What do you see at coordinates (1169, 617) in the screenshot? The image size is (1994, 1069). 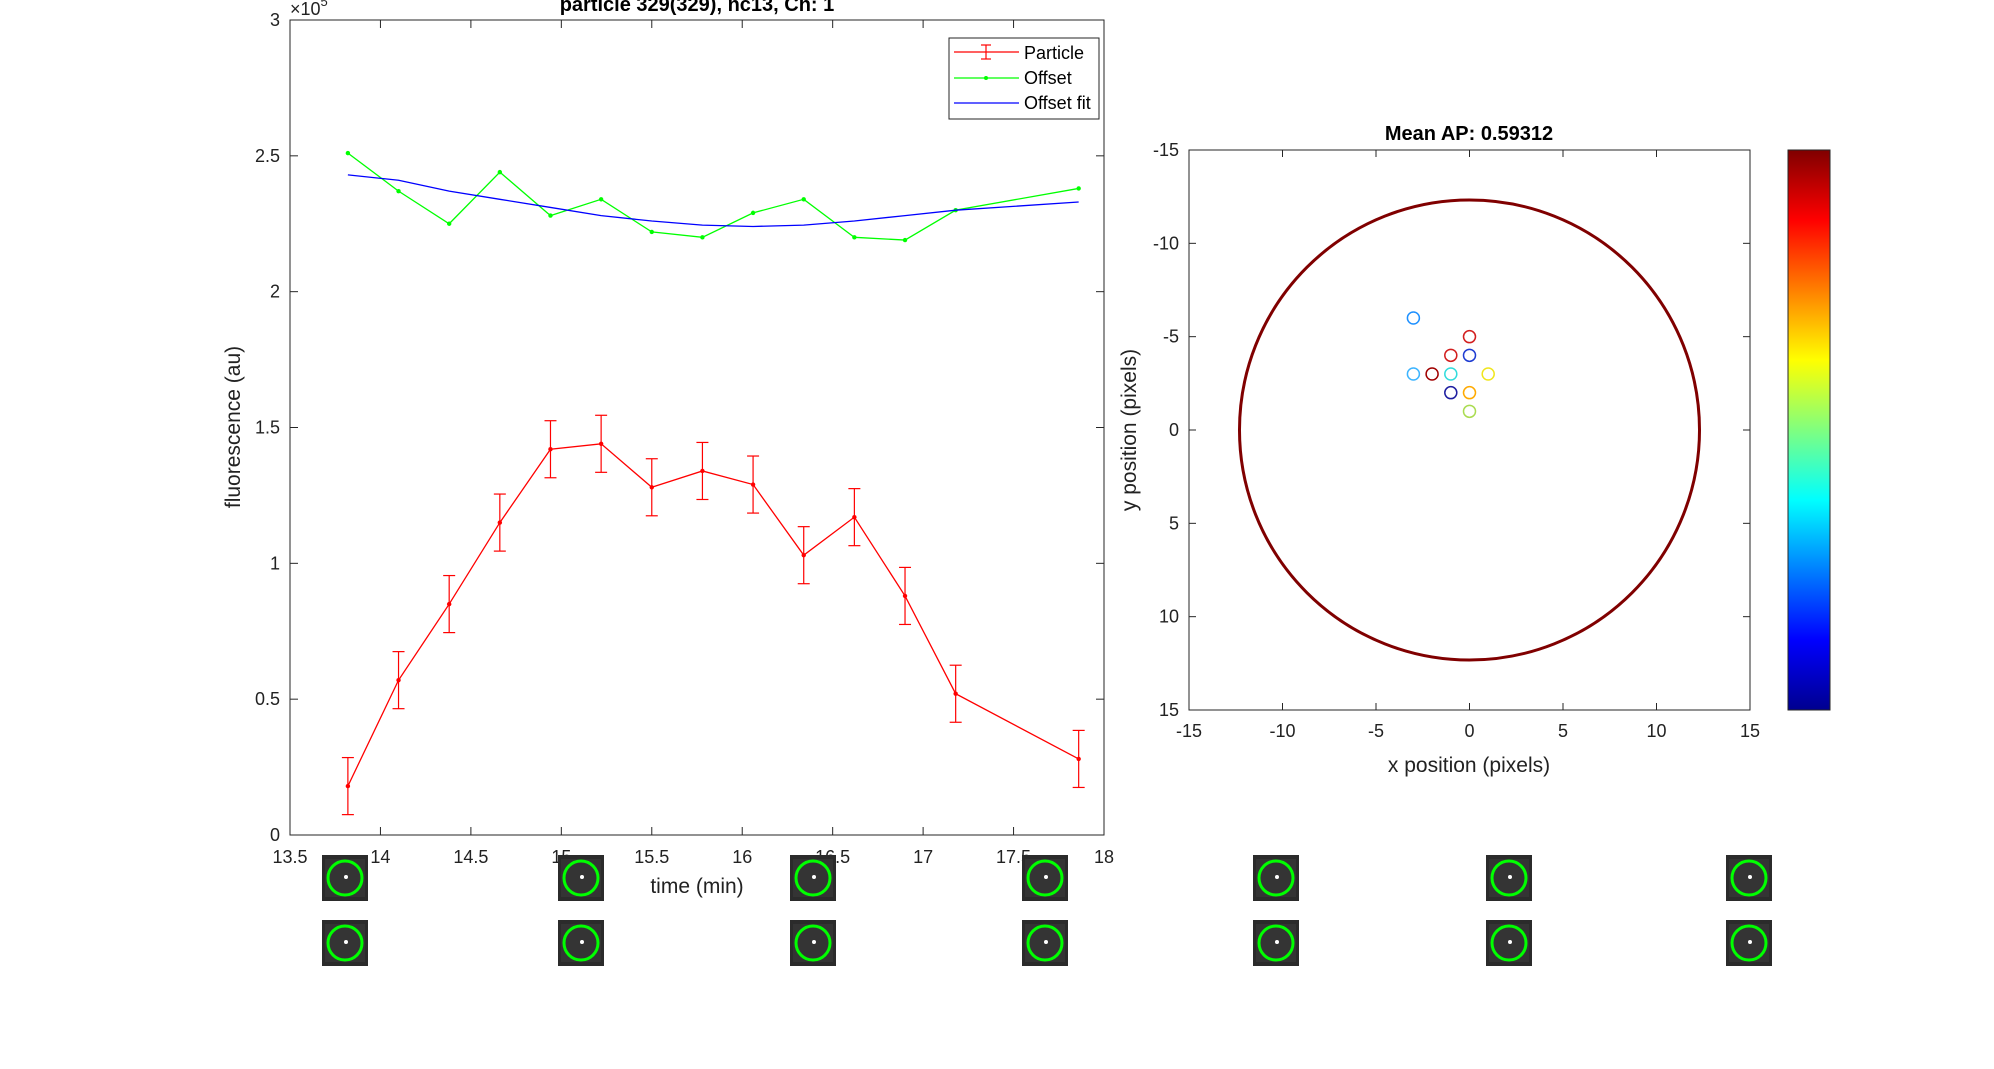 I see `y-tick-label: 10` at bounding box center [1169, 617].